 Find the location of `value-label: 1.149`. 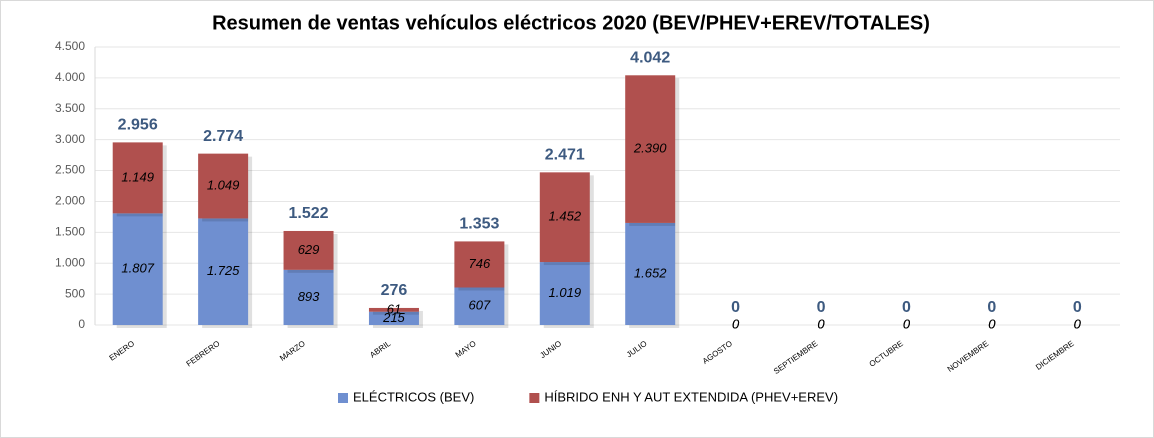

value-label: 1.149 is located at coordinates (137, 176).